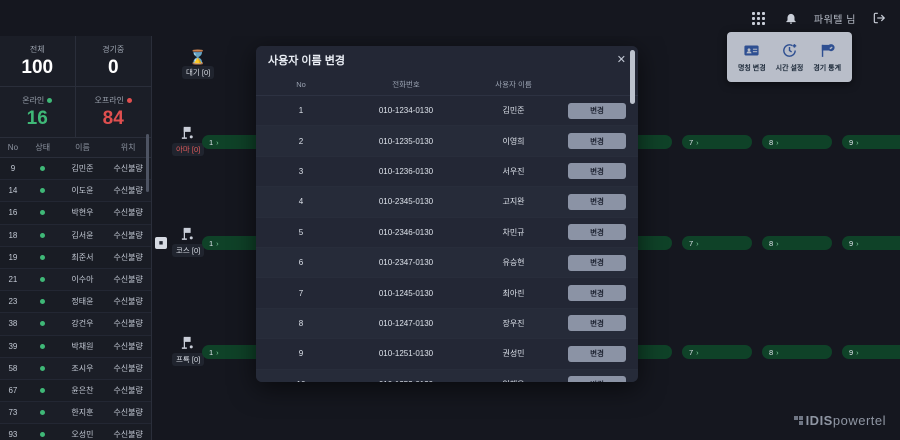 This screenshot has height=440, width=900. I want to click on cell-no: 10, so click(301, 381).